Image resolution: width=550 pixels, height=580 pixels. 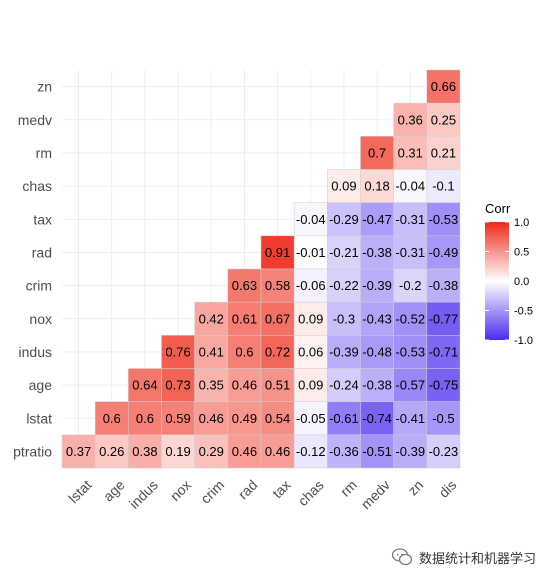 I want to click on cell-value-label: 0.35, so click(x=211, y=385).